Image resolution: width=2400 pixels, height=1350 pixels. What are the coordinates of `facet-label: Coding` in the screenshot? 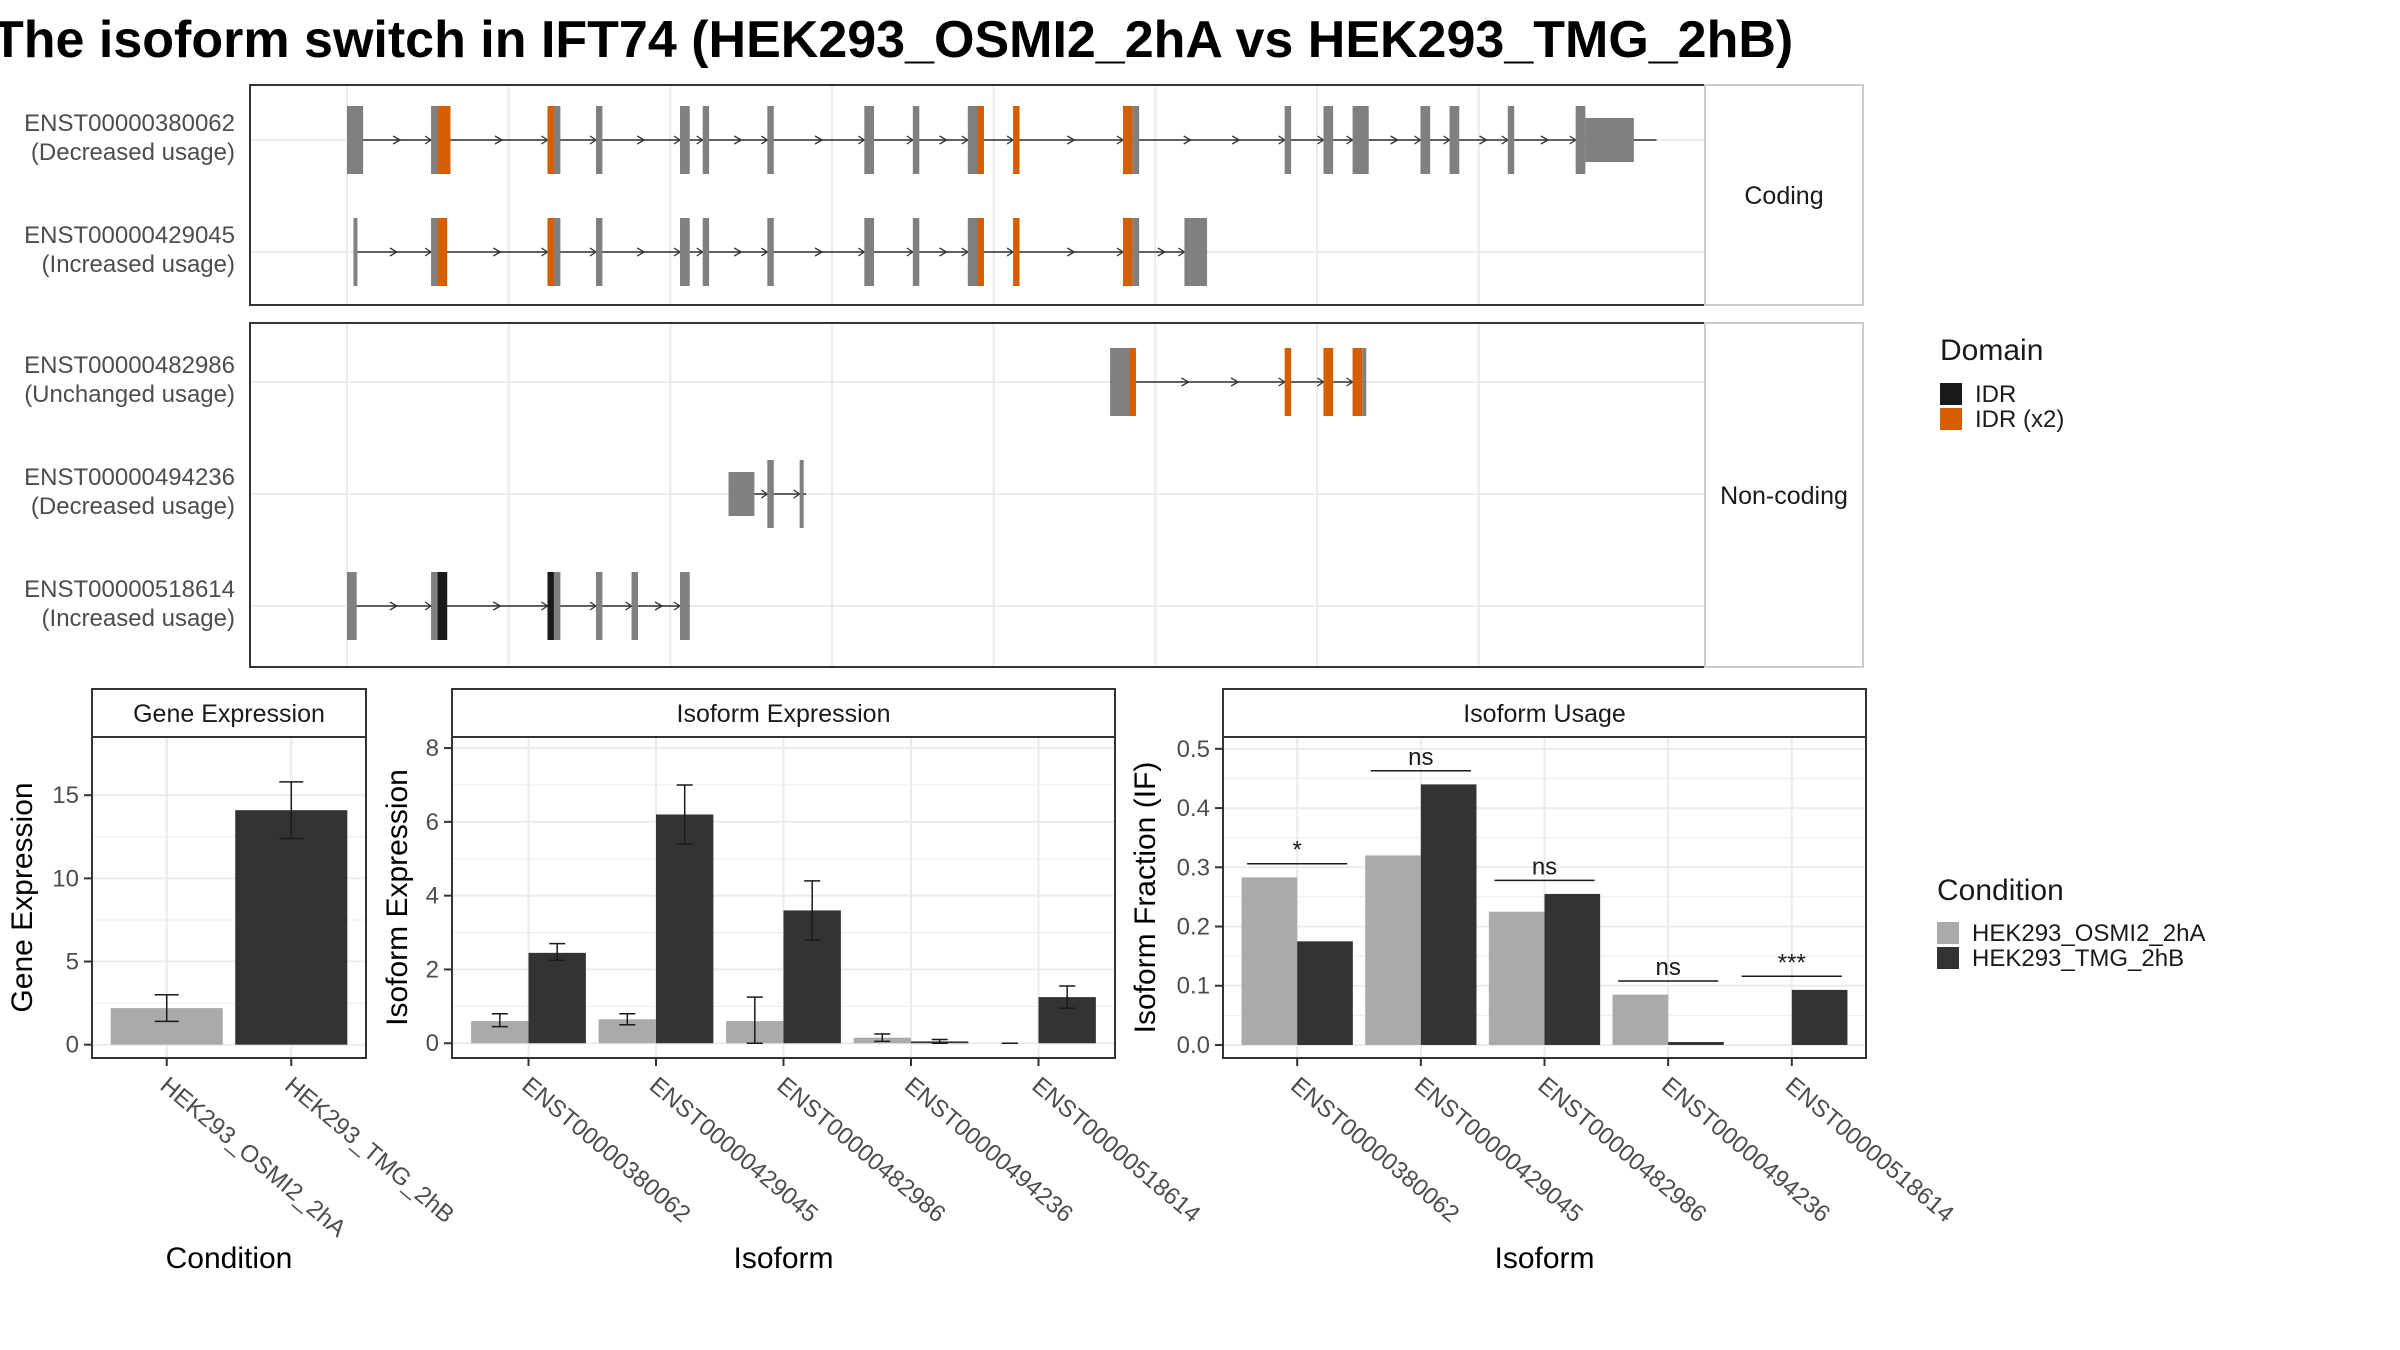 It's located at (1783, 196).